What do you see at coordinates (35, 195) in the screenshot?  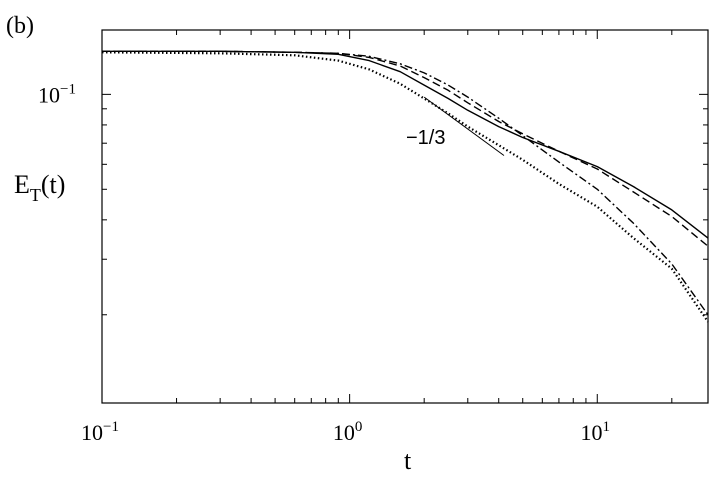 I see `y-axis-label-subscript: T` at bounding box center [35, 195].